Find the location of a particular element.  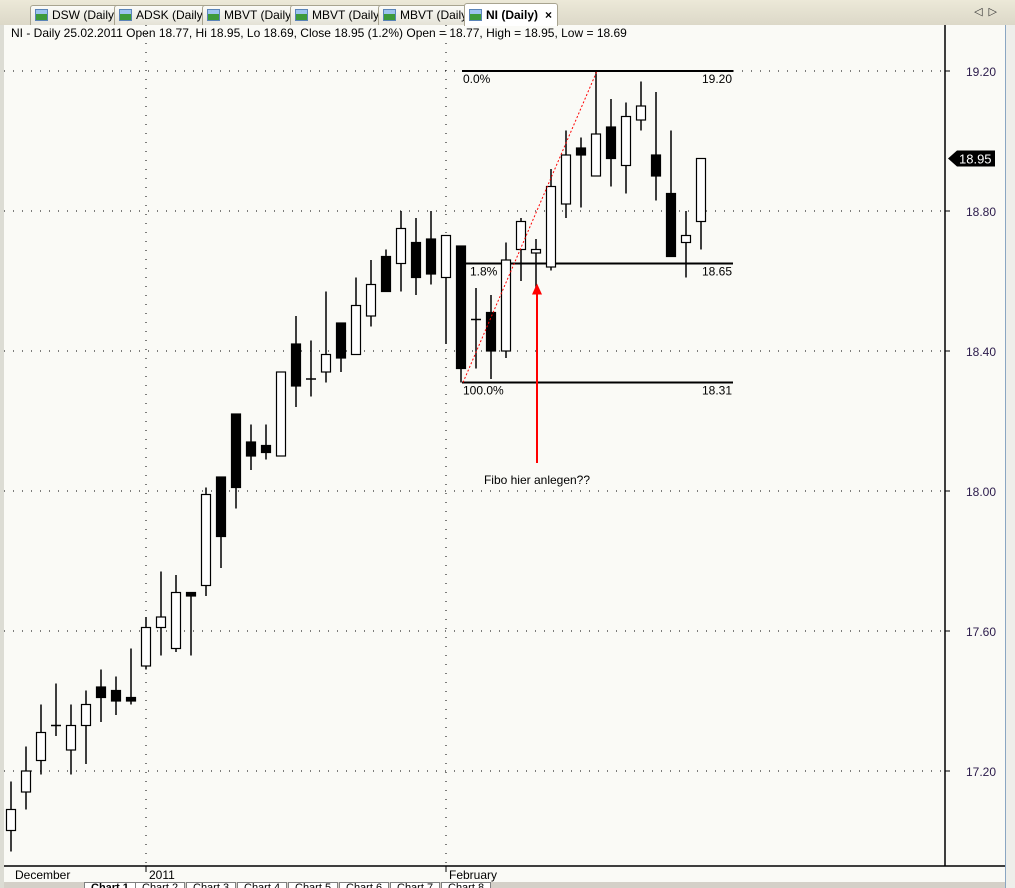

close-icon: × is located at coordinates (549, 15).